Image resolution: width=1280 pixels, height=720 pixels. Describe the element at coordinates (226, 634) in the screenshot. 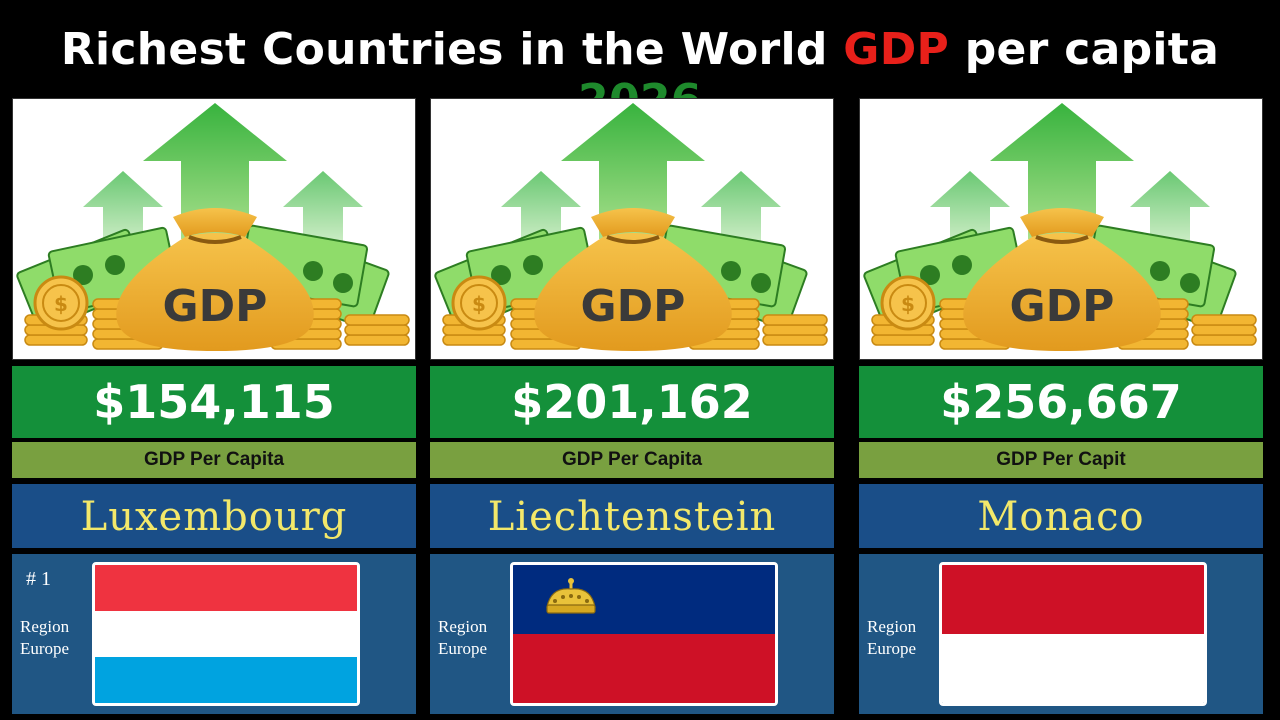

I see `luxembourg-flag` at that location.